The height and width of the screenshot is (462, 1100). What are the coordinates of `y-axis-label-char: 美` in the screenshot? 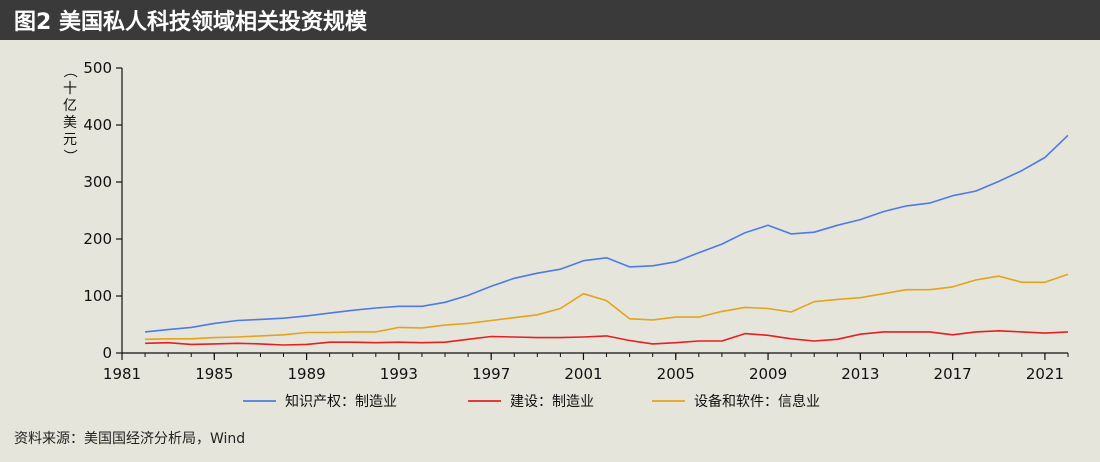 It's located at (70, 123).